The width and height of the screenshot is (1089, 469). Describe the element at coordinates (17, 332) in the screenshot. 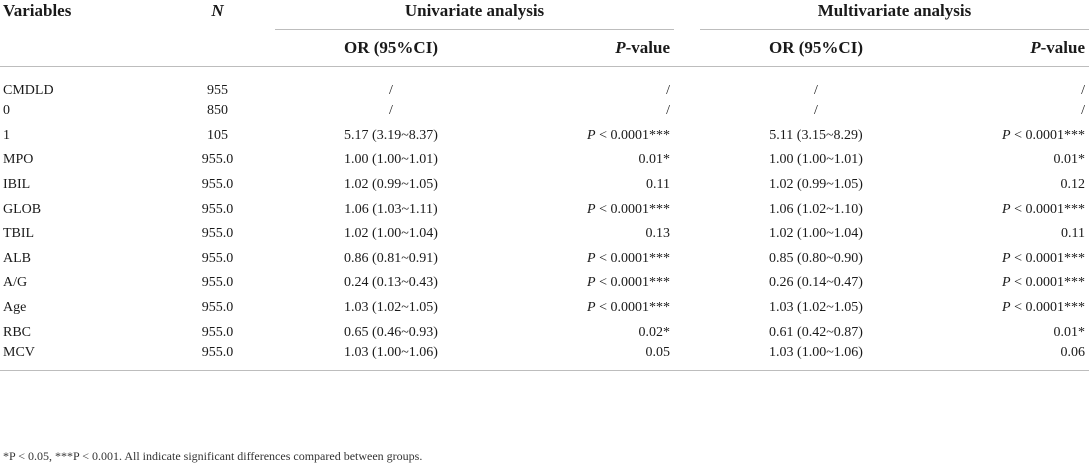

I see `variable-cell: RBC` at that location.